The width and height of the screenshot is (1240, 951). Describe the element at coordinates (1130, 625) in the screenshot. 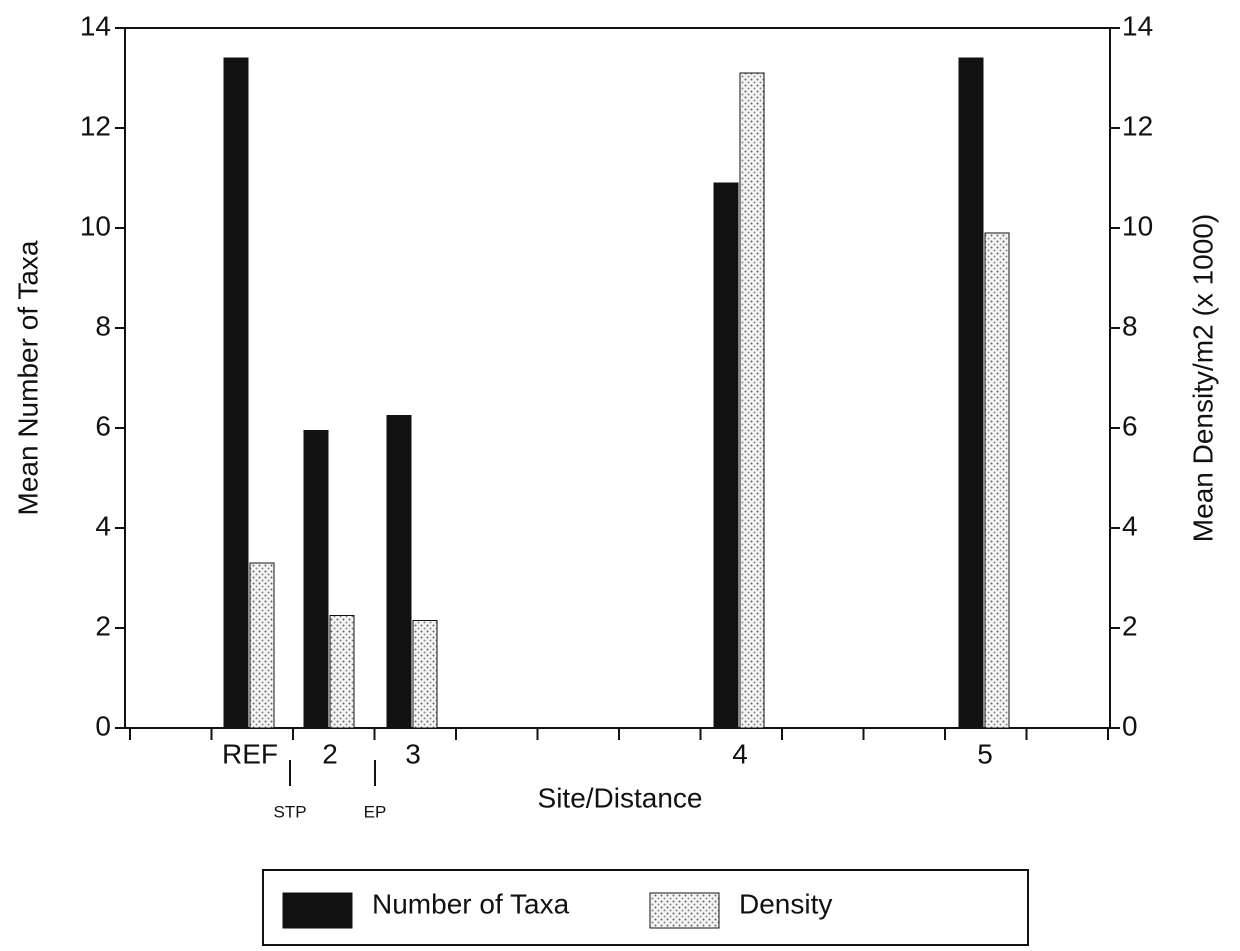

I see `y2-tick-label: 2` at that location.